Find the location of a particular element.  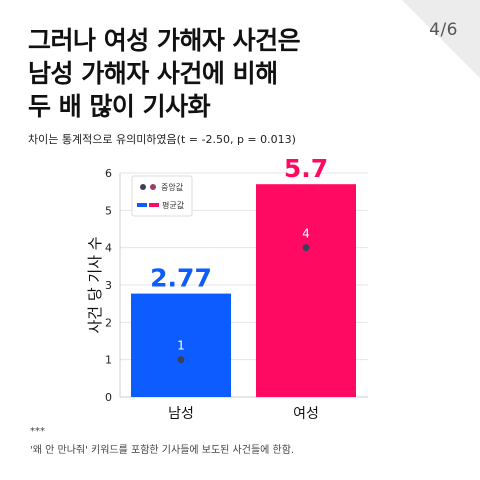

y-tick-label: 1 is located at coordinates (108, 360).